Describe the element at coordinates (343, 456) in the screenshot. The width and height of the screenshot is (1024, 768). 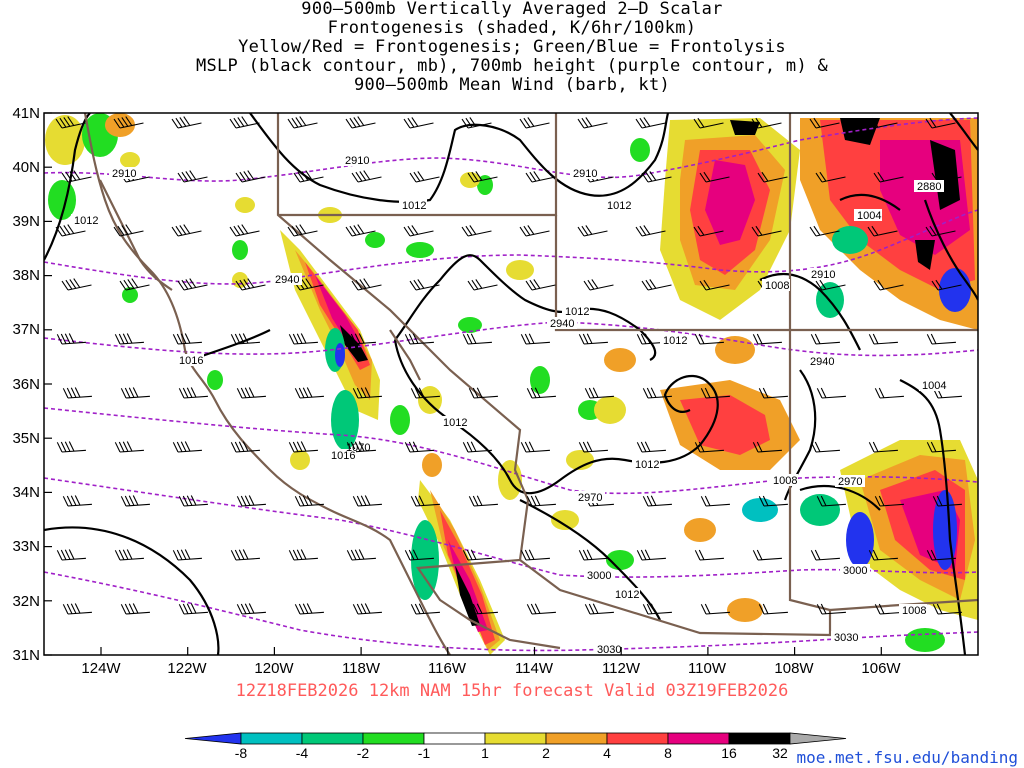
I see `svg-text: 1016` at that location.